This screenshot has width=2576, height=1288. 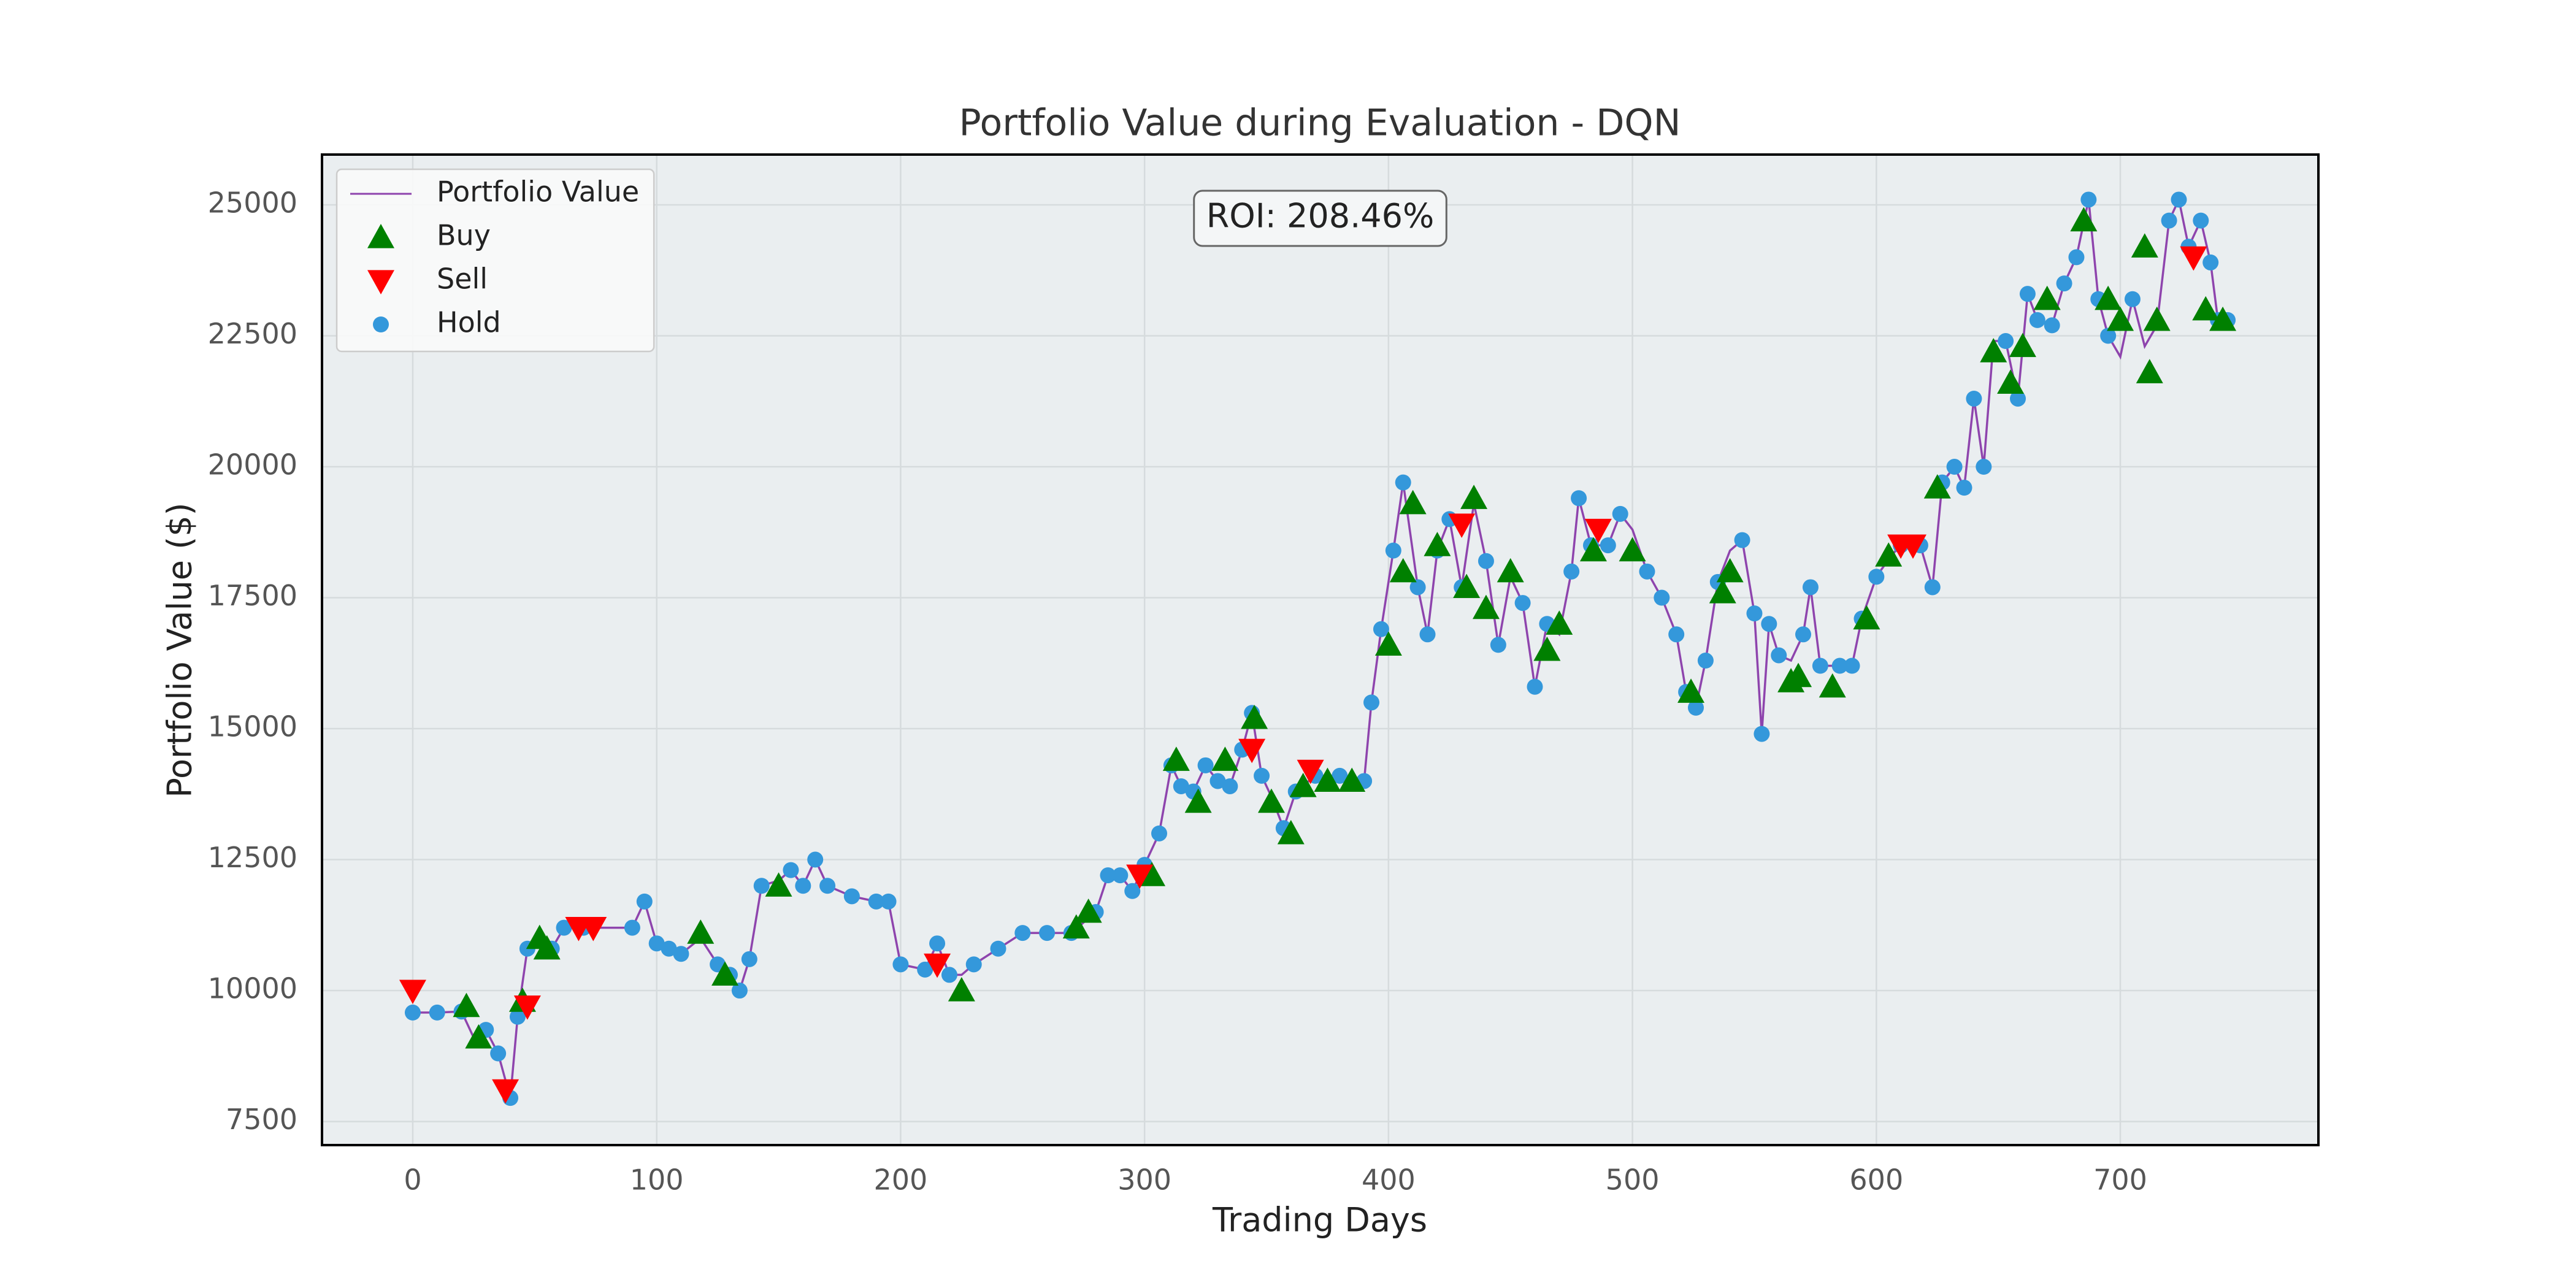 I want to click on x-tick-label: 500, so click(x=1633, y=1180).